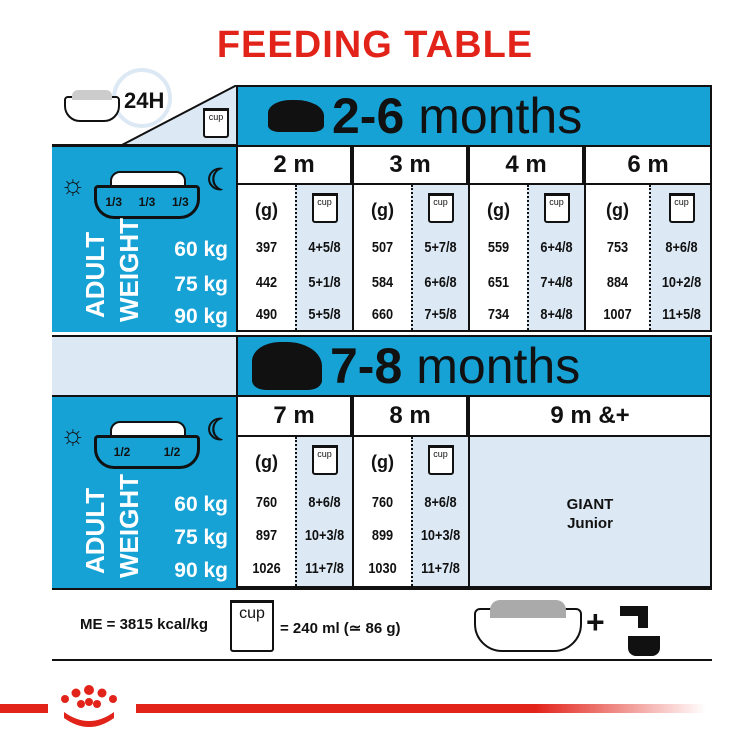 The width and height of the screenshot is (750, 750). What do you see at coordinates (144, 238) in the screenshot?
I see `adult-weight-panel: ☼ ☾ 1/3 1/3 1/3 ADULT WEIGHT 60 kg 75 kg 90 kg` at bounding box center [144, 238].